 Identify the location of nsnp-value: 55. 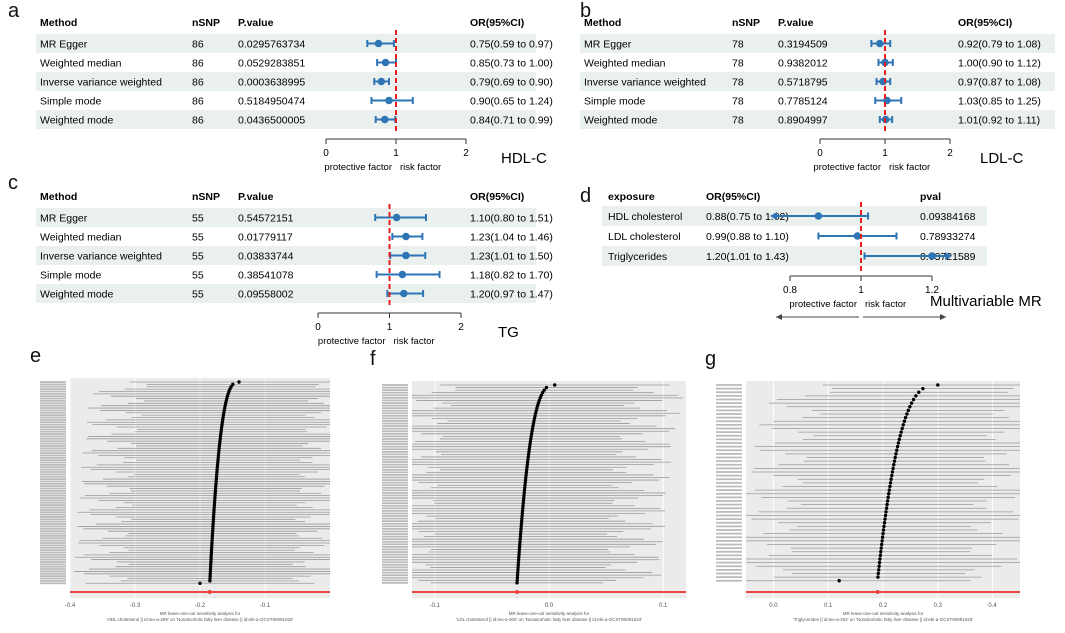
(198, 257).